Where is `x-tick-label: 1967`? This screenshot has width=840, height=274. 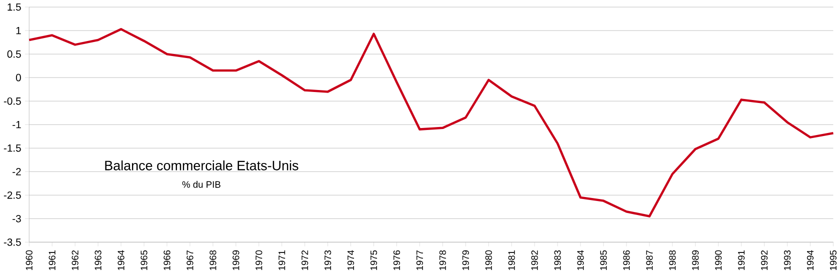
x-tick-label: 1967 is located at coordinates (190, 260).